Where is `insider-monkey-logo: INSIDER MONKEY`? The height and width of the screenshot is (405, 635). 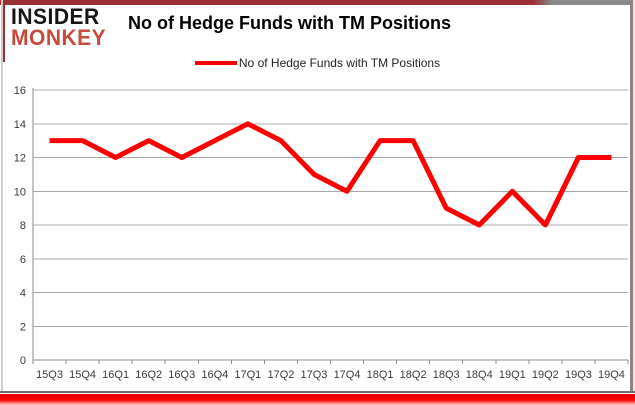 insider-monkey-logo: INSIDER MONKEY is located at coordinates (59, 27).